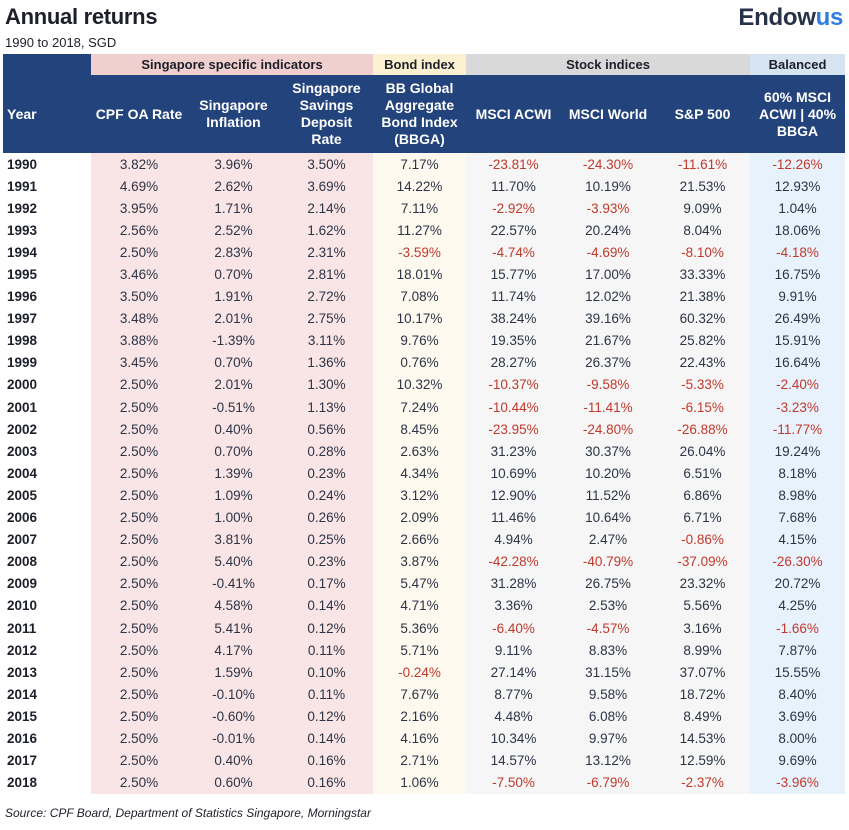 The width and height of the screenshot is (849, 830). What do you see at coordinates (420, 252) in the screenshot?
I see `bbga-cell: -3.59%` at bounding box center [420, 252].